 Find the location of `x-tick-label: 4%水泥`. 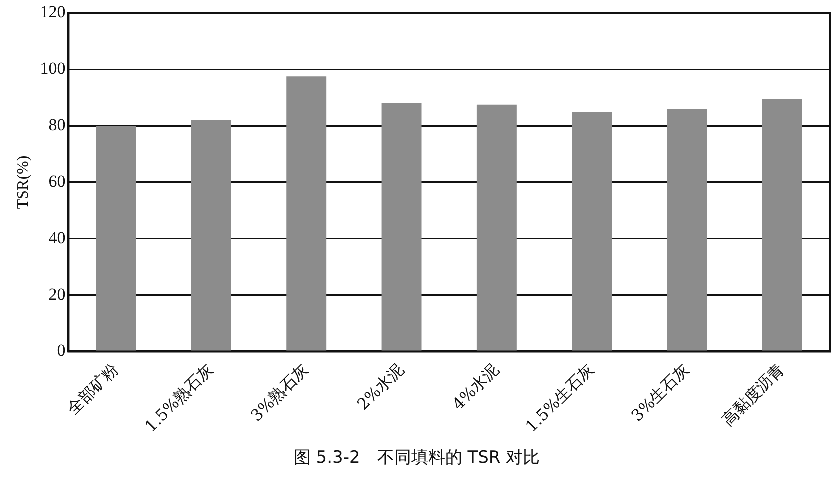

x-tick-label: 4%水泥 is located at coordinates (475, 387).